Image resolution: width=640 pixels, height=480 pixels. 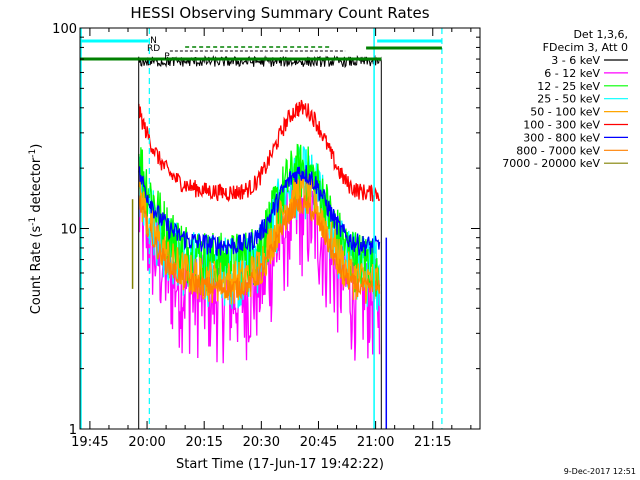 I want to click on legend-label: 800 - 7000 keV, so click(x=558, y=150).